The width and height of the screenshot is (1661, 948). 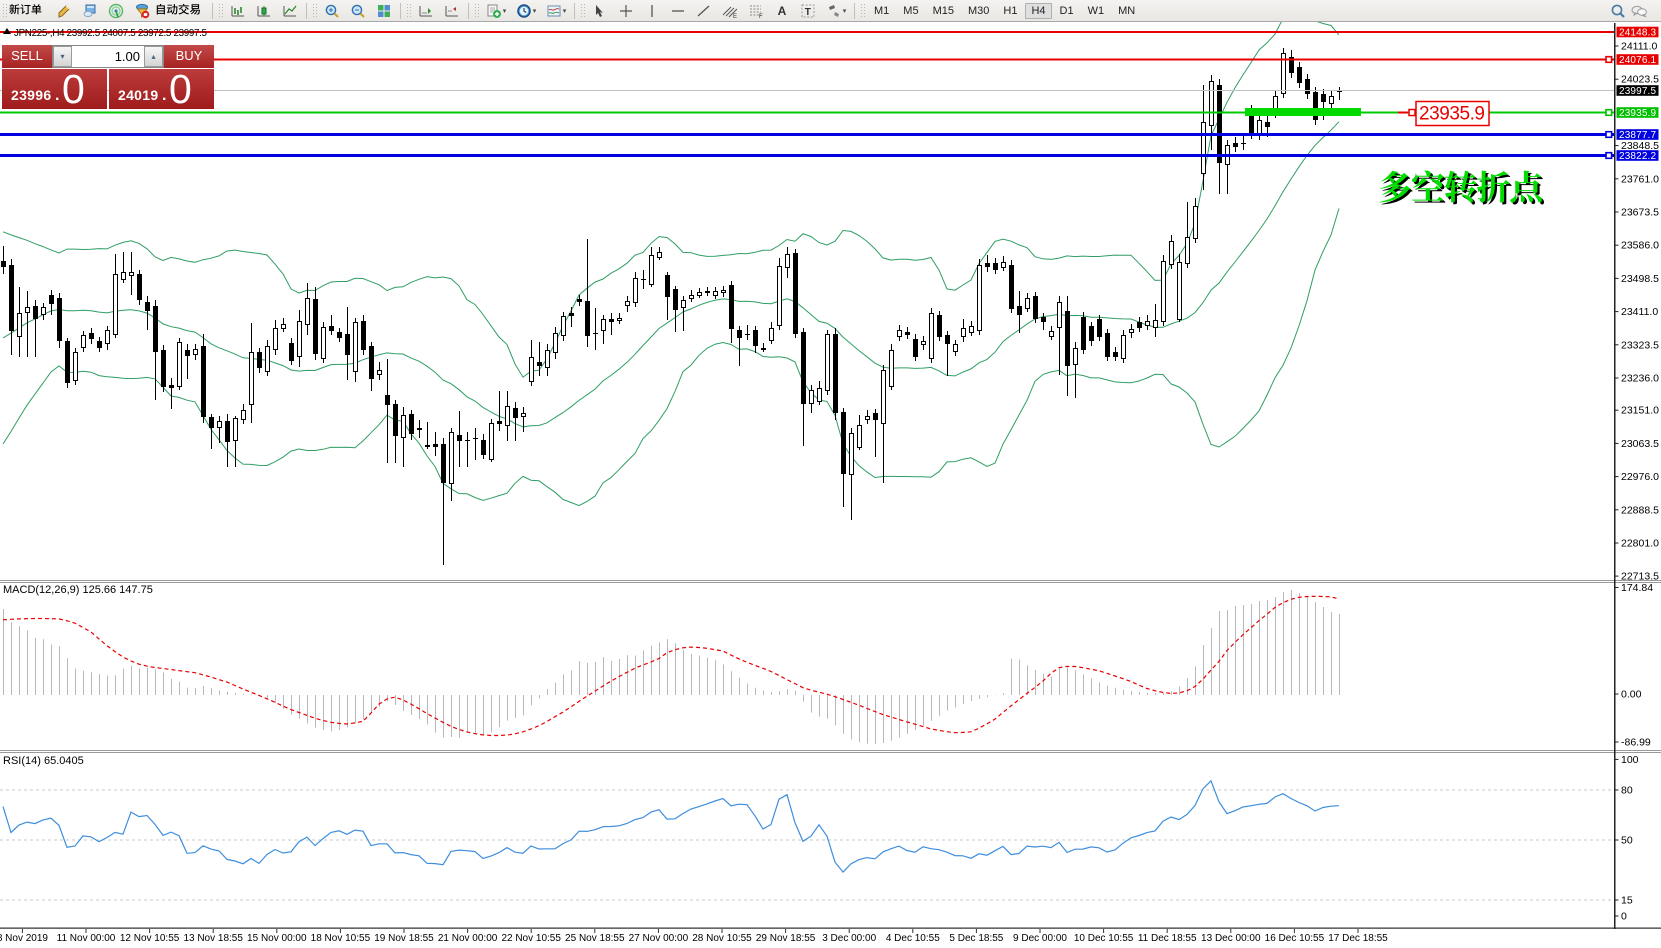 I want to click on svg-text: 27 Nov 00:00, so click(x=659, y=938).